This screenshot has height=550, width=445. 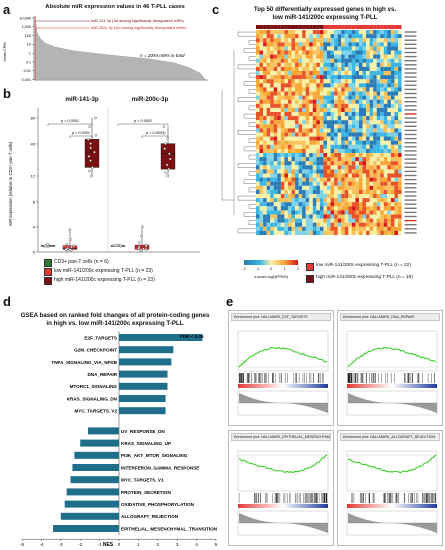 I want to click on panel-d-xlabel: NES, so click(x=108, y=545).